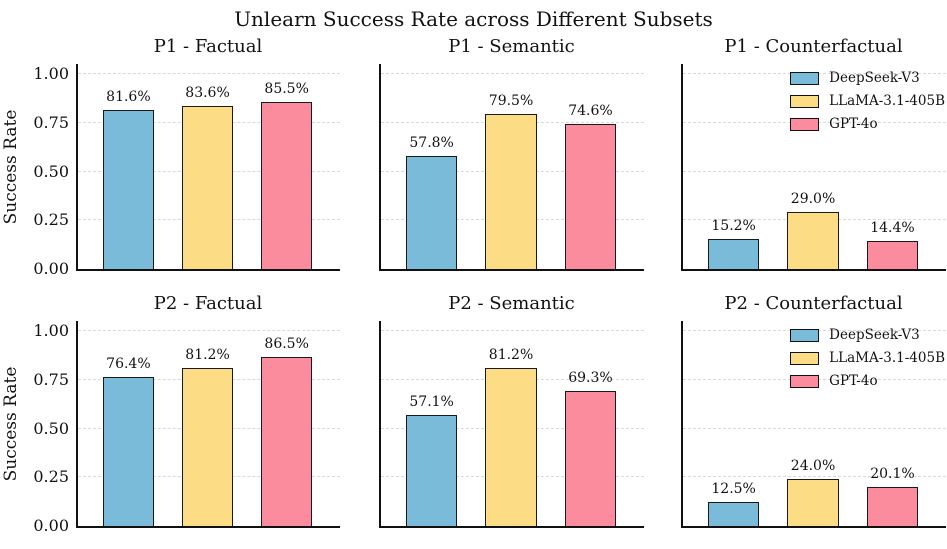 The width and height of the screenshot is (947, 549). What do you see at coordinates (511, 46) in the screenshot?
I see `subplot-title: P1 - Semantic` at bounding box center [511, 46].